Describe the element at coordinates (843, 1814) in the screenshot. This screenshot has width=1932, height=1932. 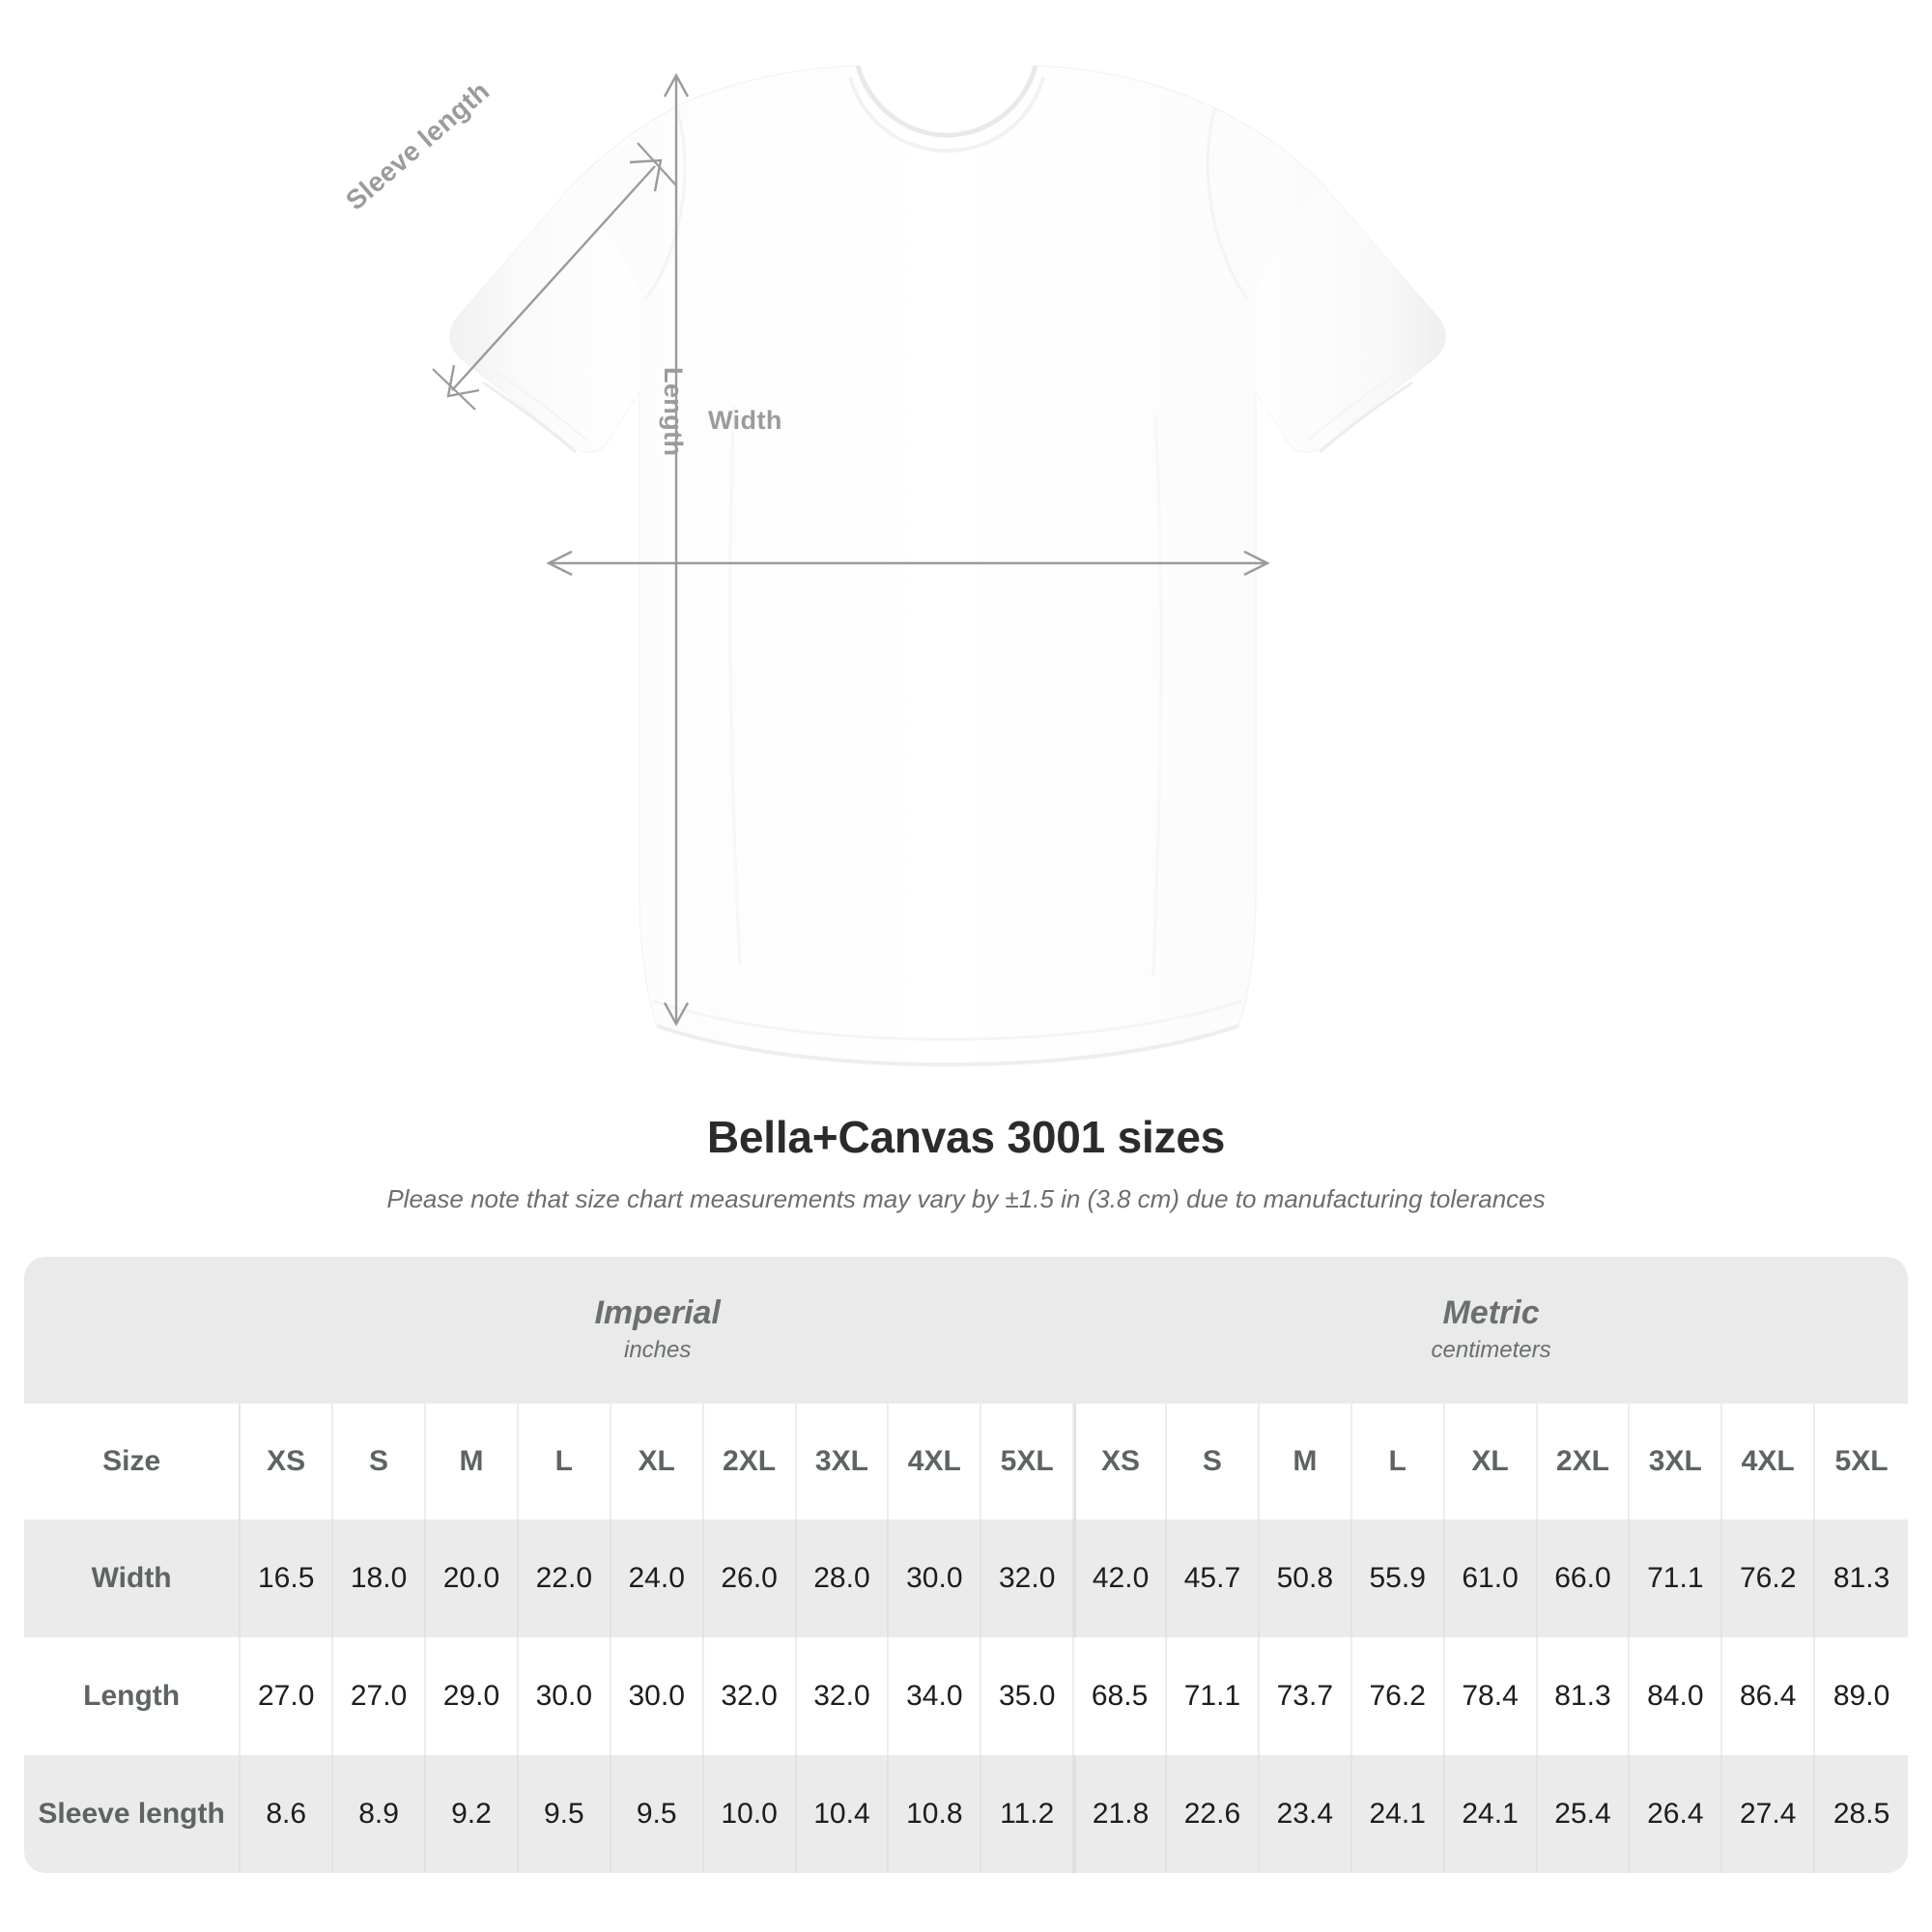
I see `measurement-cell: 10.4` at that location.